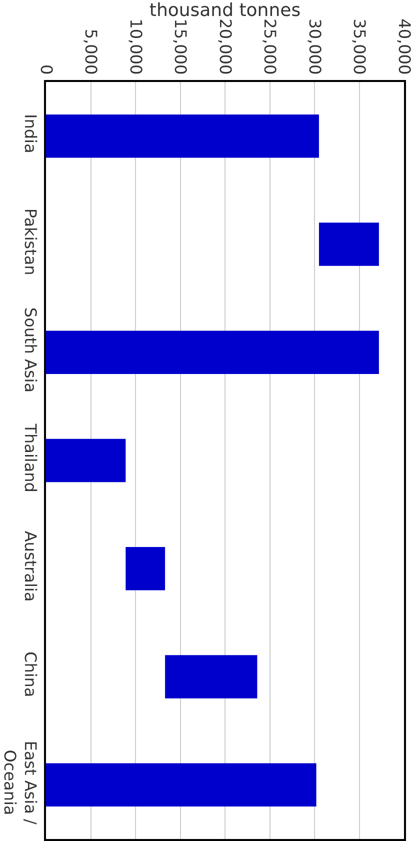 The image size is (418, 841). I want to click on x-axis-title: thousand tonnes, so click(225, 10).